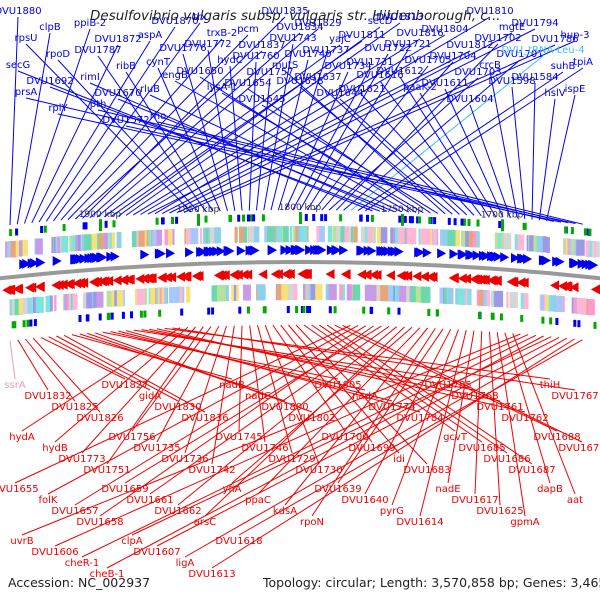 This screenshot has width=600, height=600. What do you see at coordinates (82, 563) in the screenshot?
I see `reverse-gene-label: cheR-1` at bounding box center [82, 563].